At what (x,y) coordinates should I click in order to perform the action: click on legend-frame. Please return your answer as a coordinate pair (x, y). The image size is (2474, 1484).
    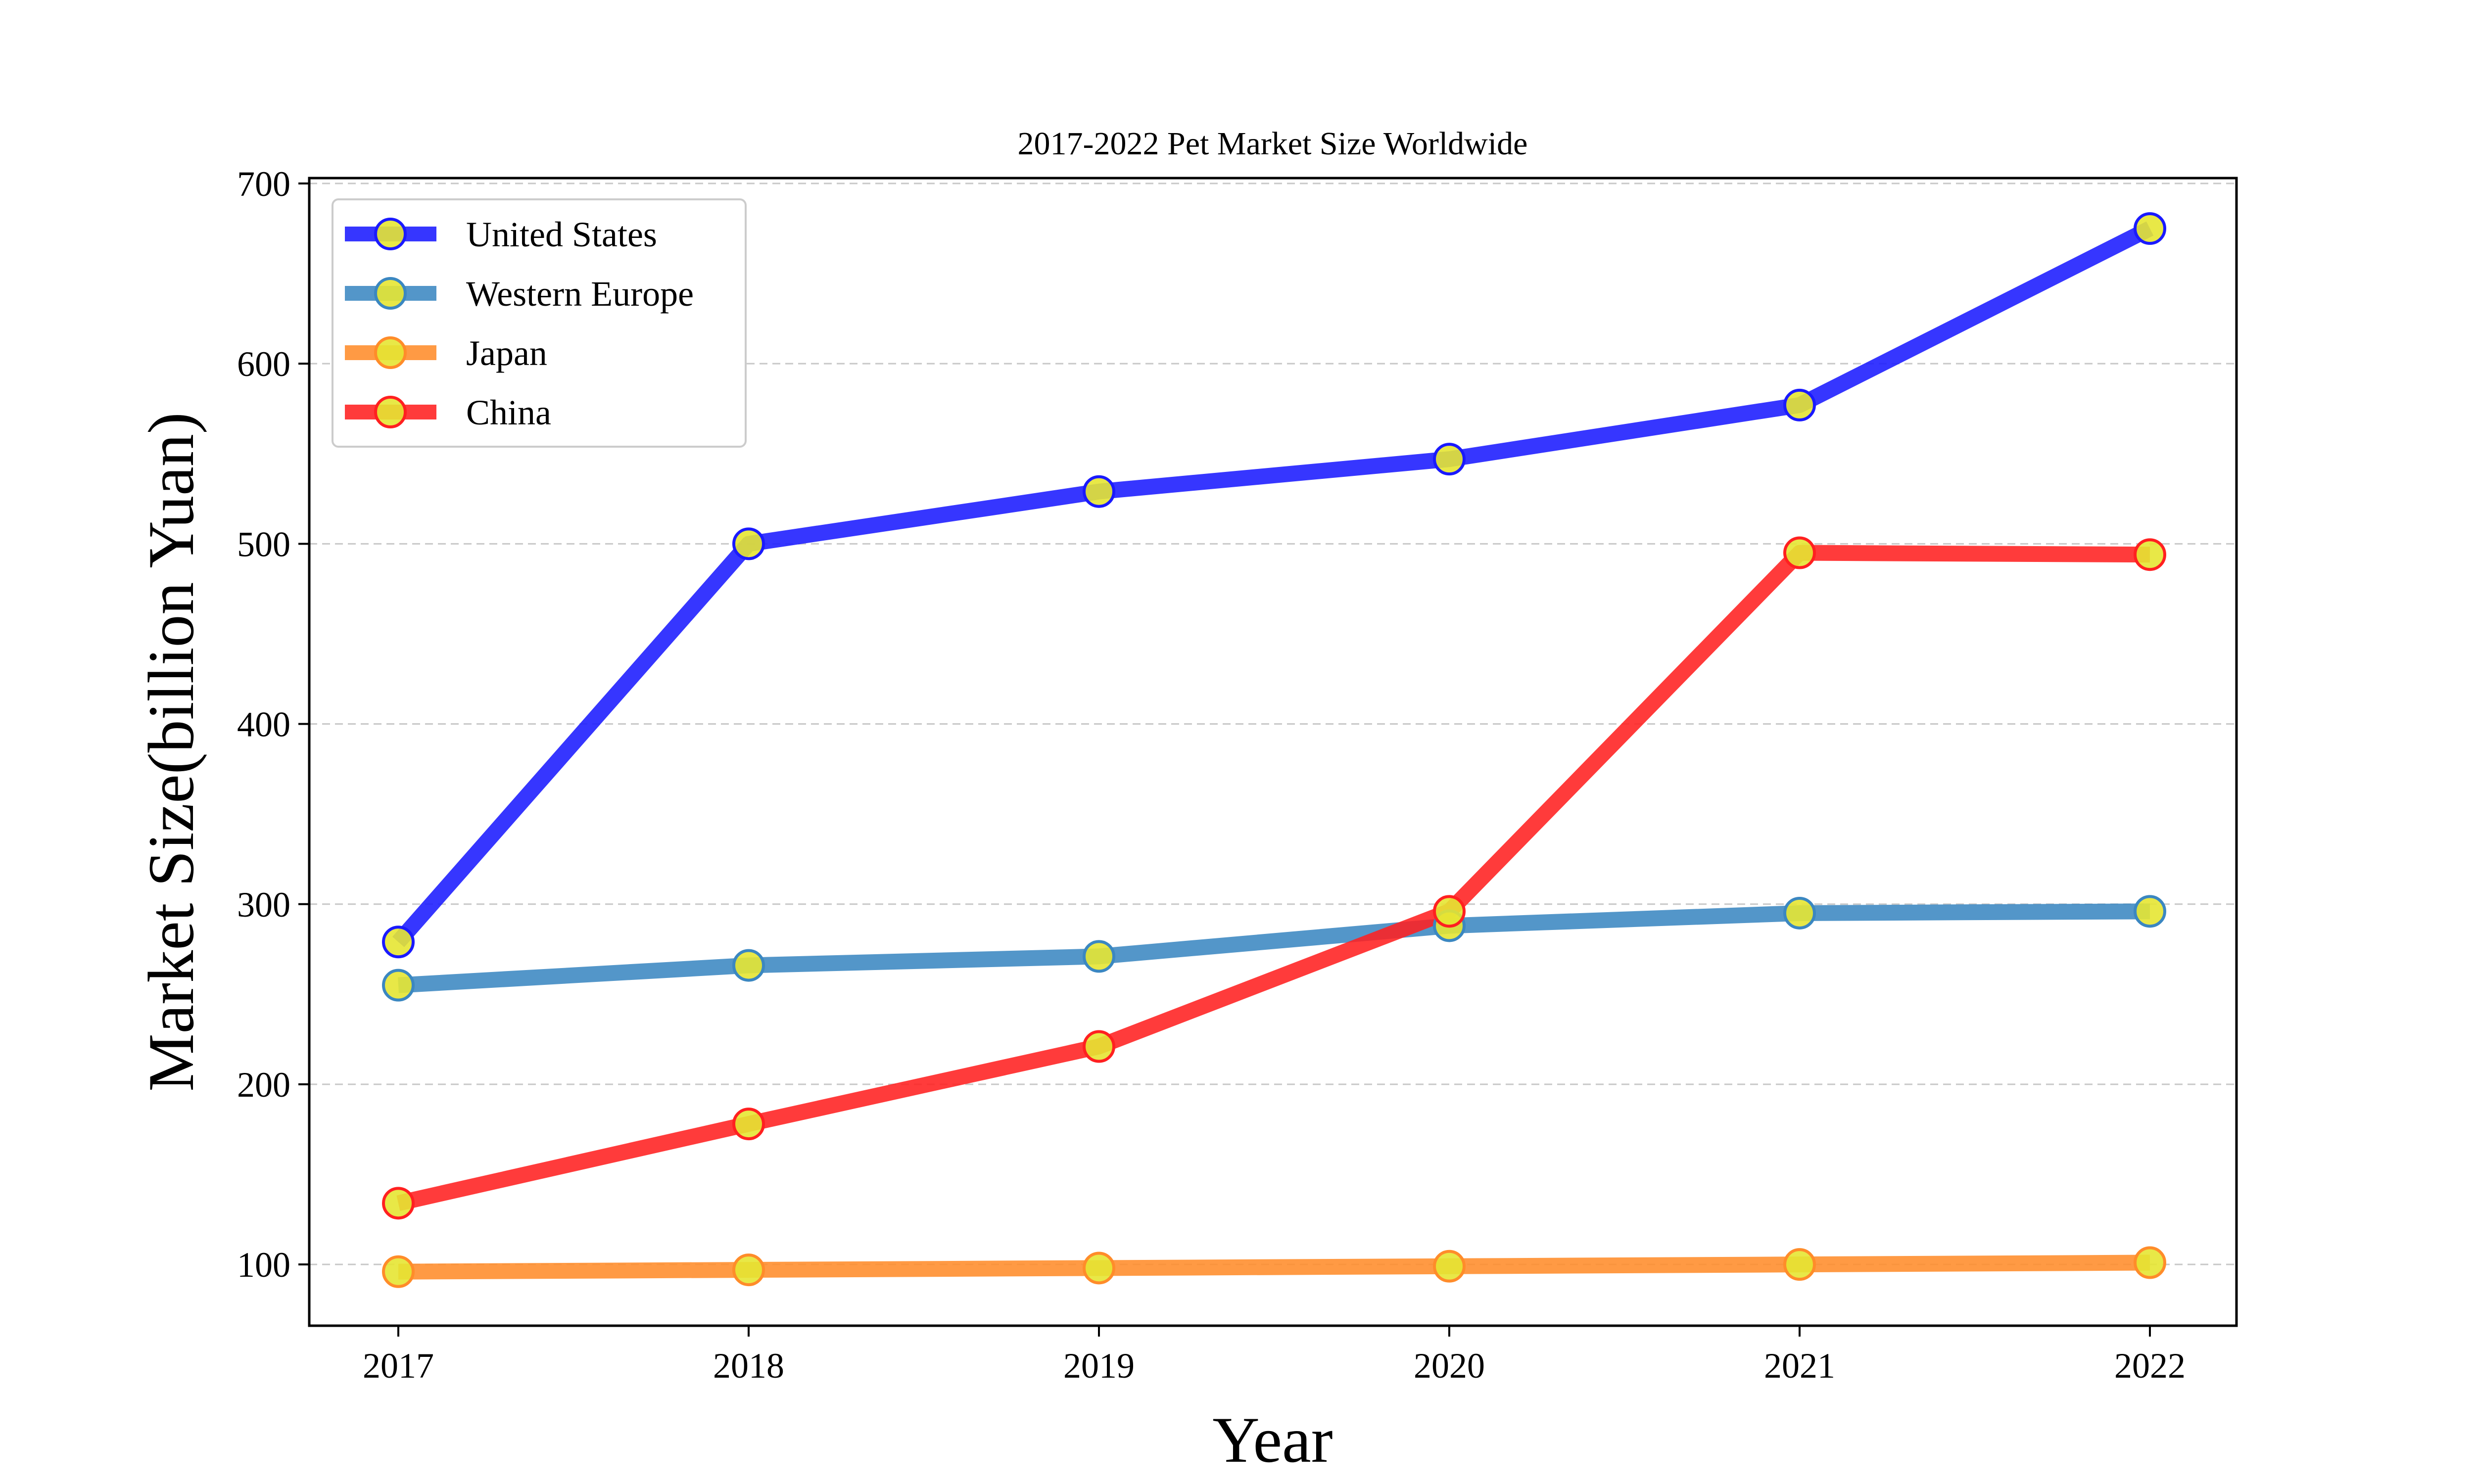
    Looking at the image, I should click on (539, 323).